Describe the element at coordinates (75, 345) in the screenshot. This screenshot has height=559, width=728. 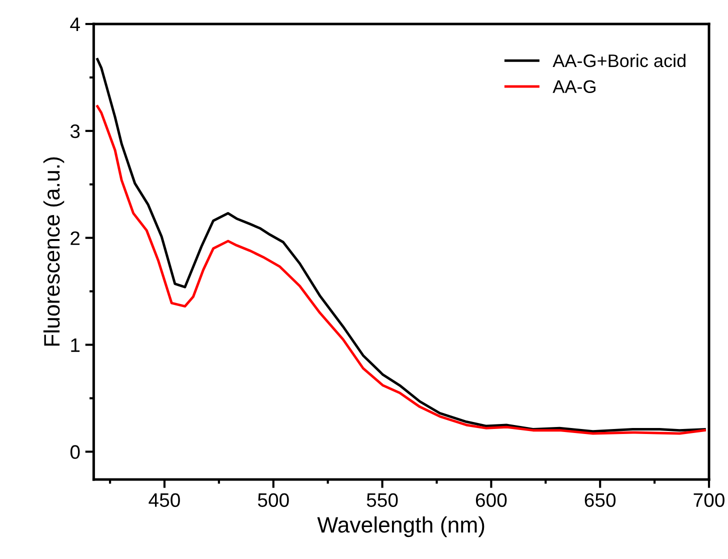
I see `y-tick-label: 1` at that location.